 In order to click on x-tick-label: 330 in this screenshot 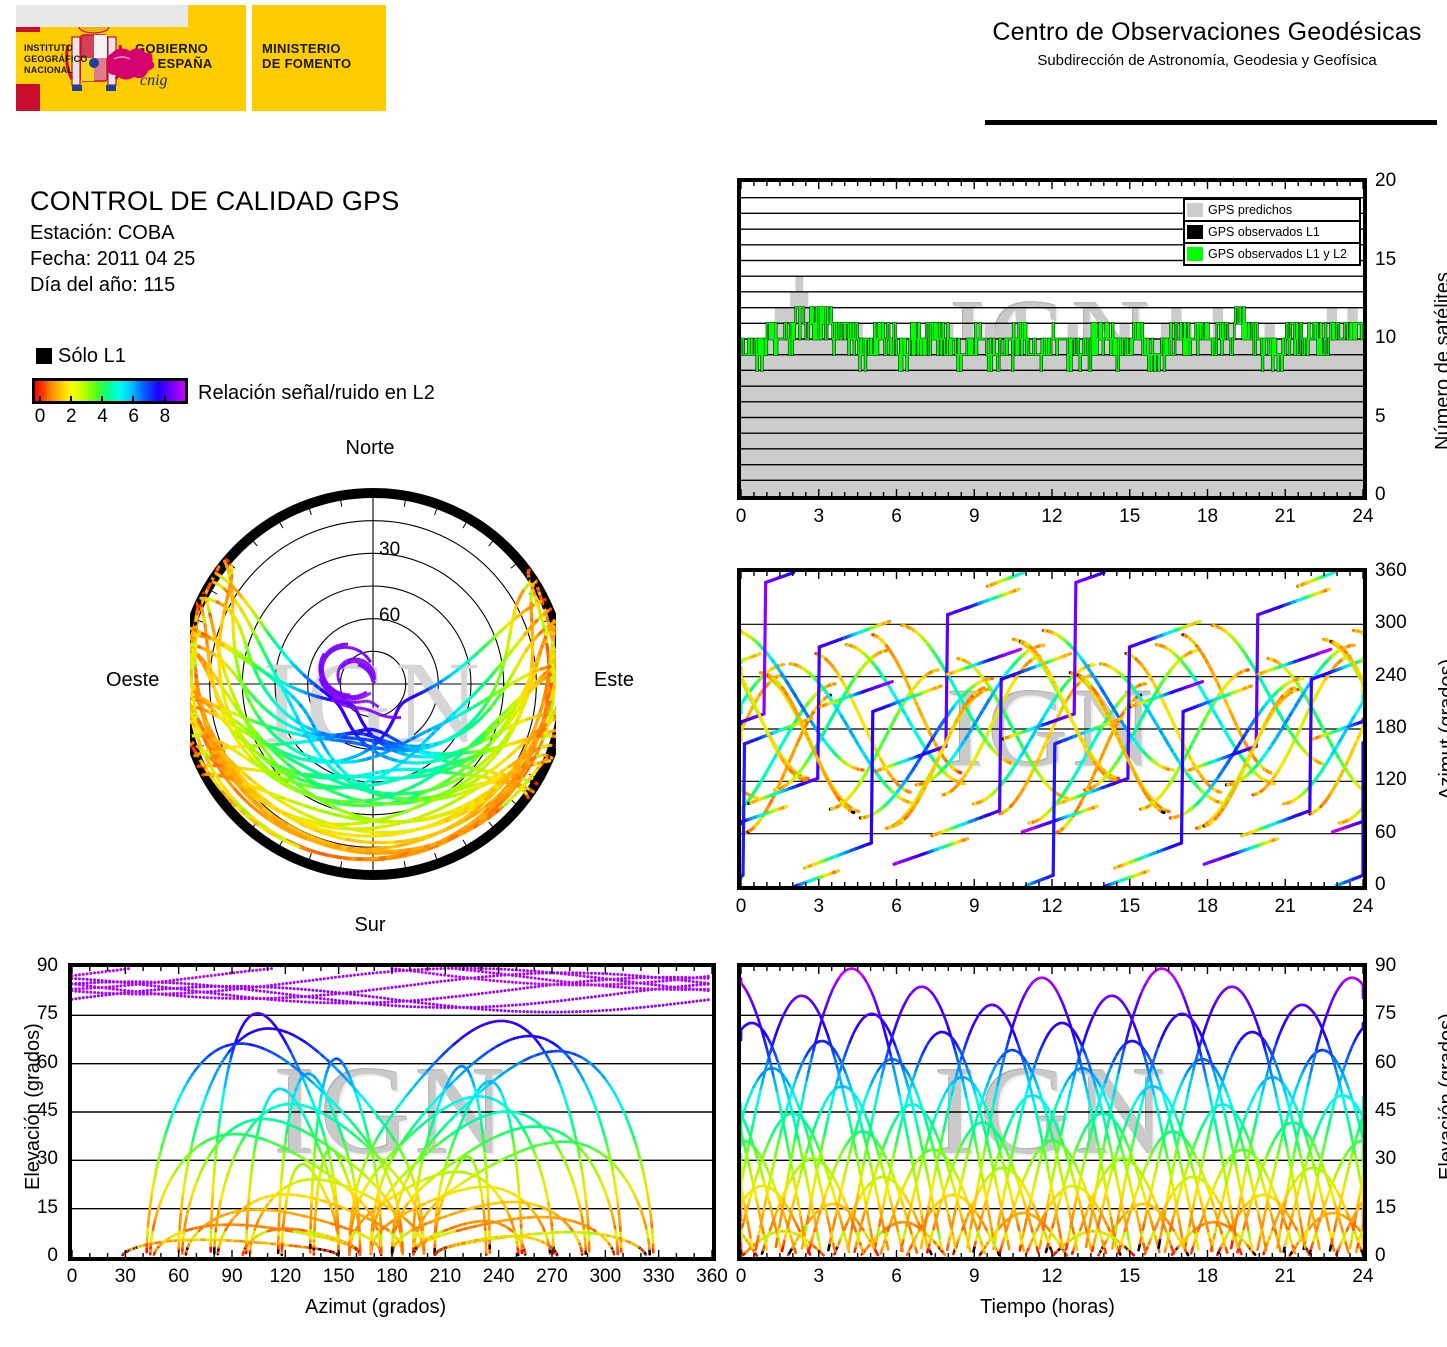, I will do `click(659, 1277)`.